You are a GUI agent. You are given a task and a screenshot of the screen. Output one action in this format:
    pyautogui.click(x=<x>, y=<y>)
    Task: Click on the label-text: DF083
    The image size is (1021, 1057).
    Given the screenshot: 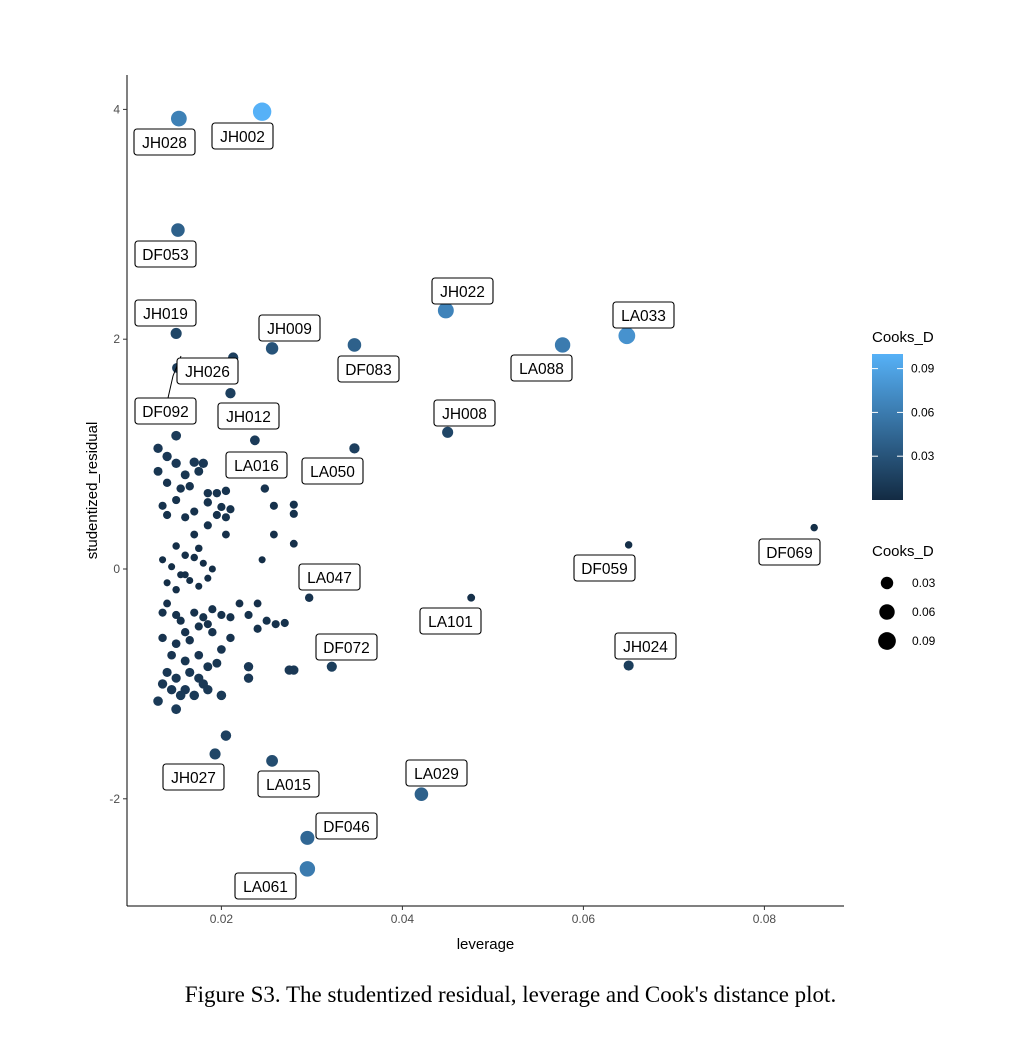 What is the action you would take?
    pyautogui.click(x=368, y=370)
    